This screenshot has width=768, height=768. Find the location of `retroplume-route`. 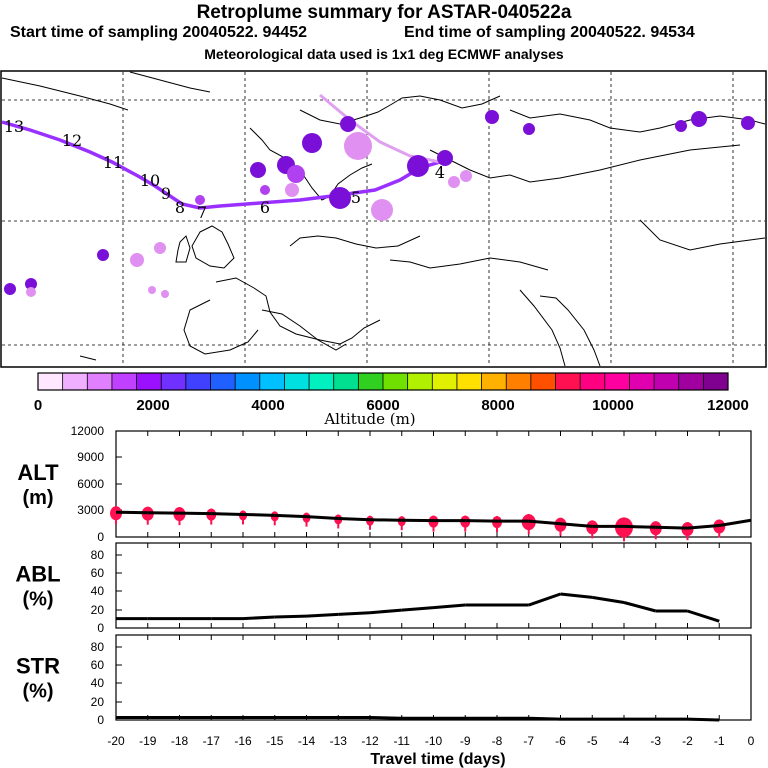

retroplume-route is located at coordinates (221, 165).